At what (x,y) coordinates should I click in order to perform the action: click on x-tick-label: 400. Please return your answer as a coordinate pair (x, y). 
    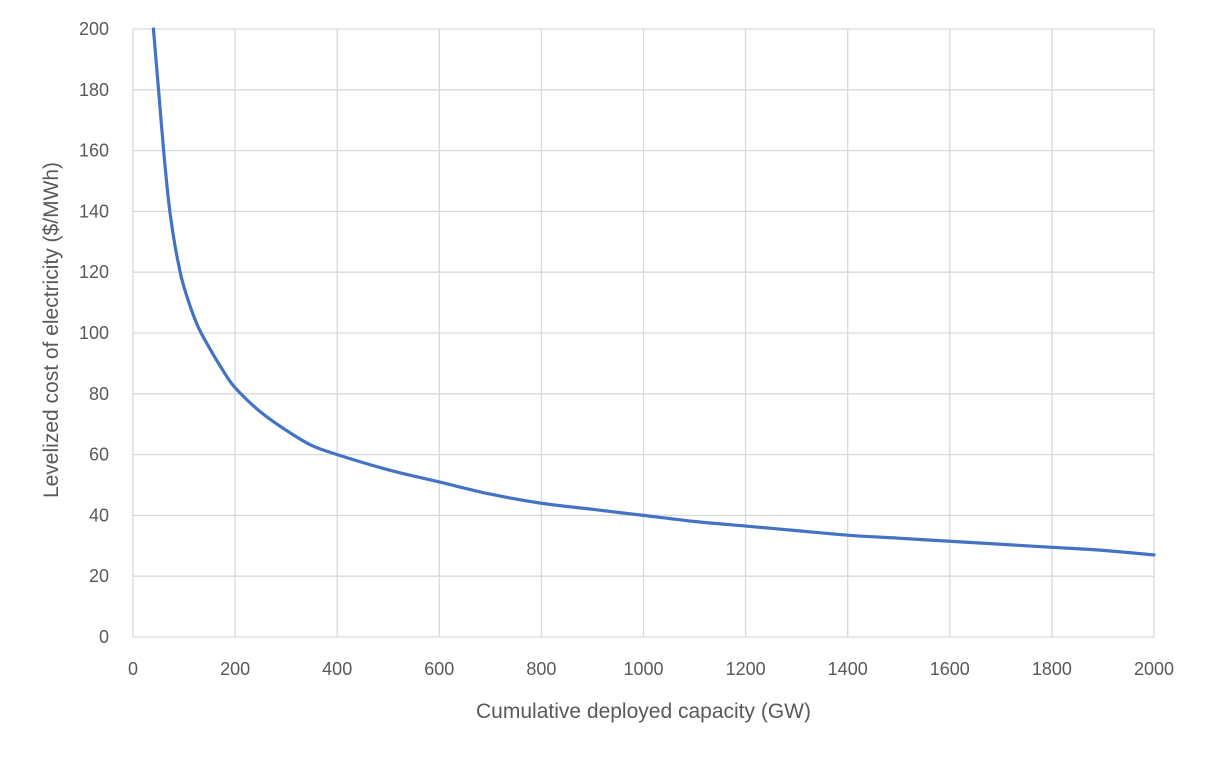
    Looking at the image, I should click on (337, 669).